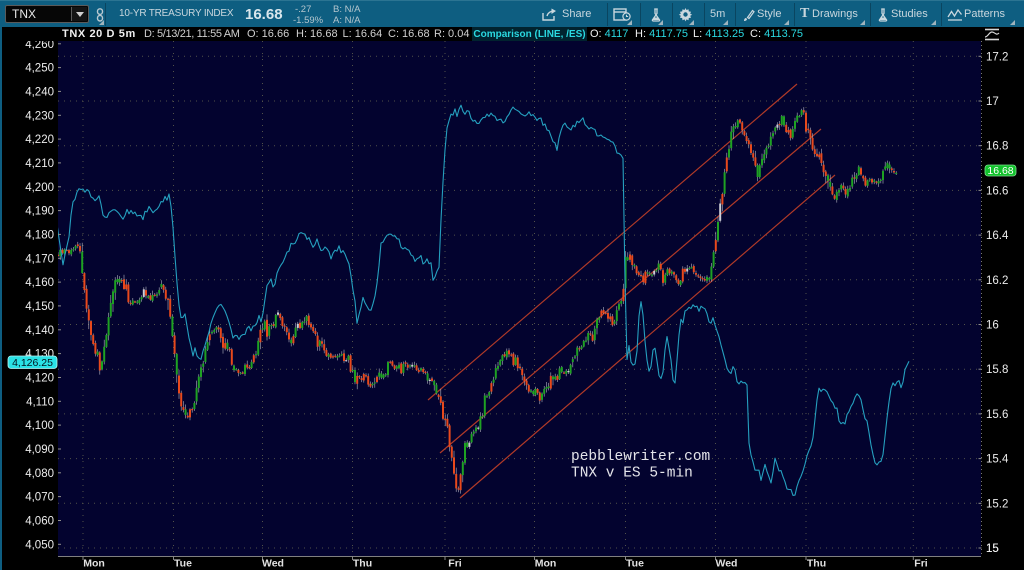 The height and width of the screenshot is (570, 1024). Describe the element at coordinates (997, 460) in the screenshot. I see `svg-text: 15.4` at that location.